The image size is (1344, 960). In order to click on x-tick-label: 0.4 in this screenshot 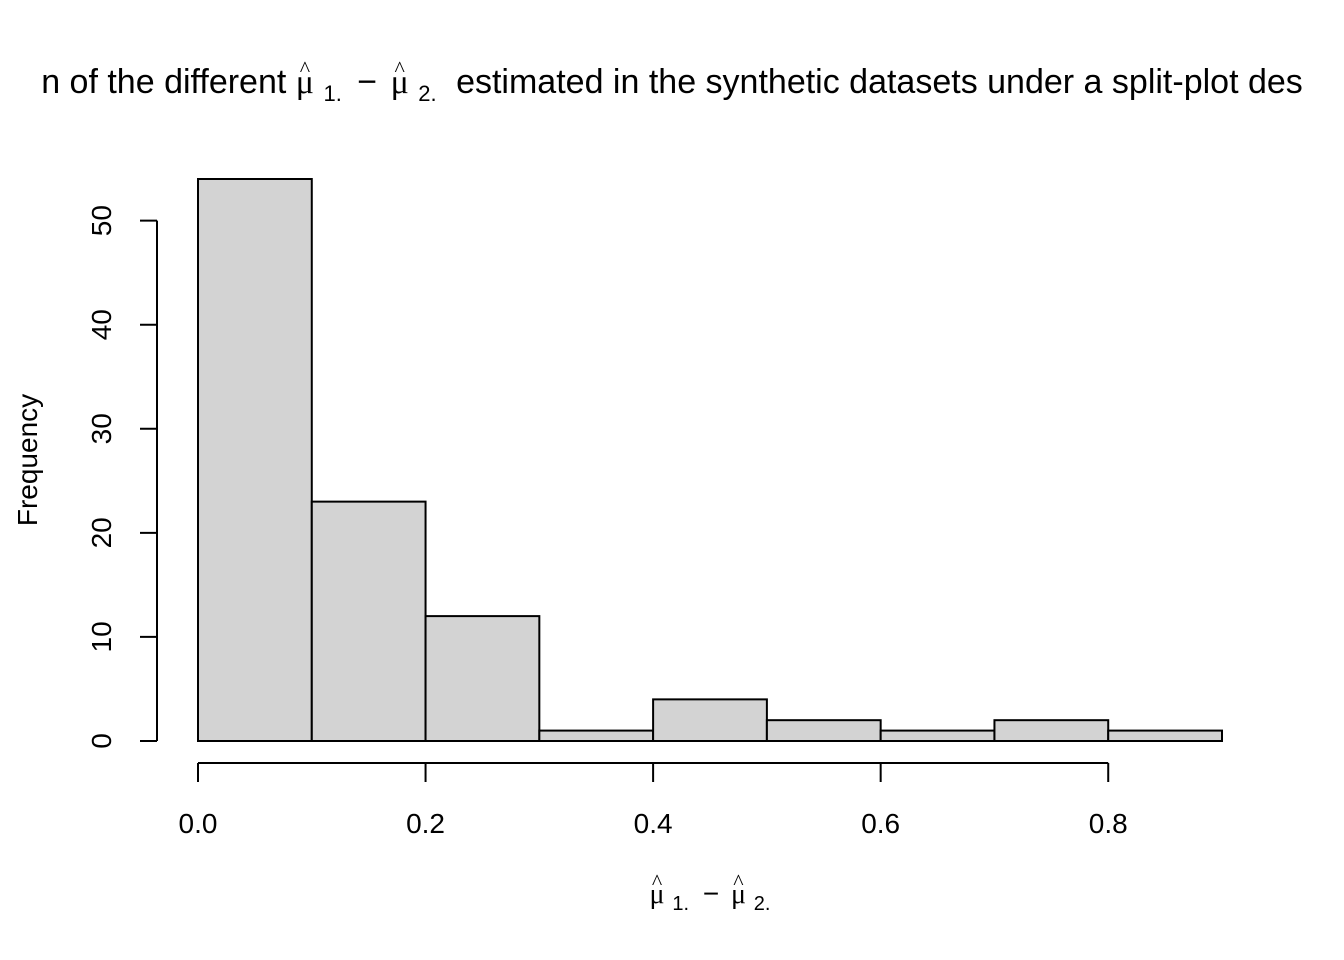, I will do `click(653, 823)`.